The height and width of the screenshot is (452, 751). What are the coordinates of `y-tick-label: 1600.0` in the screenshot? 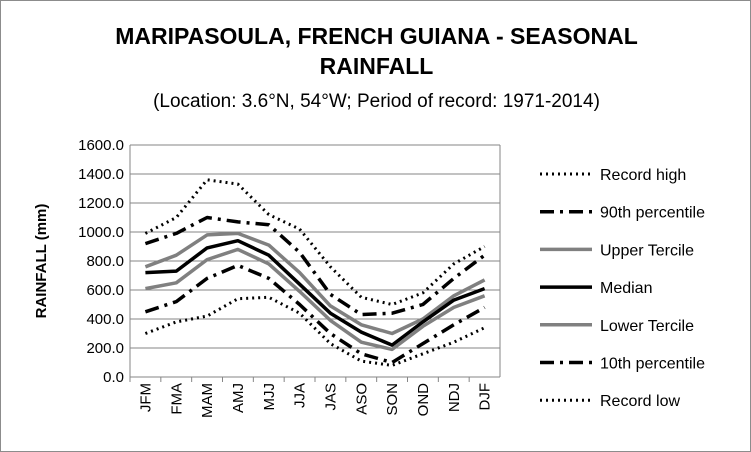 It's located at (101, 145).